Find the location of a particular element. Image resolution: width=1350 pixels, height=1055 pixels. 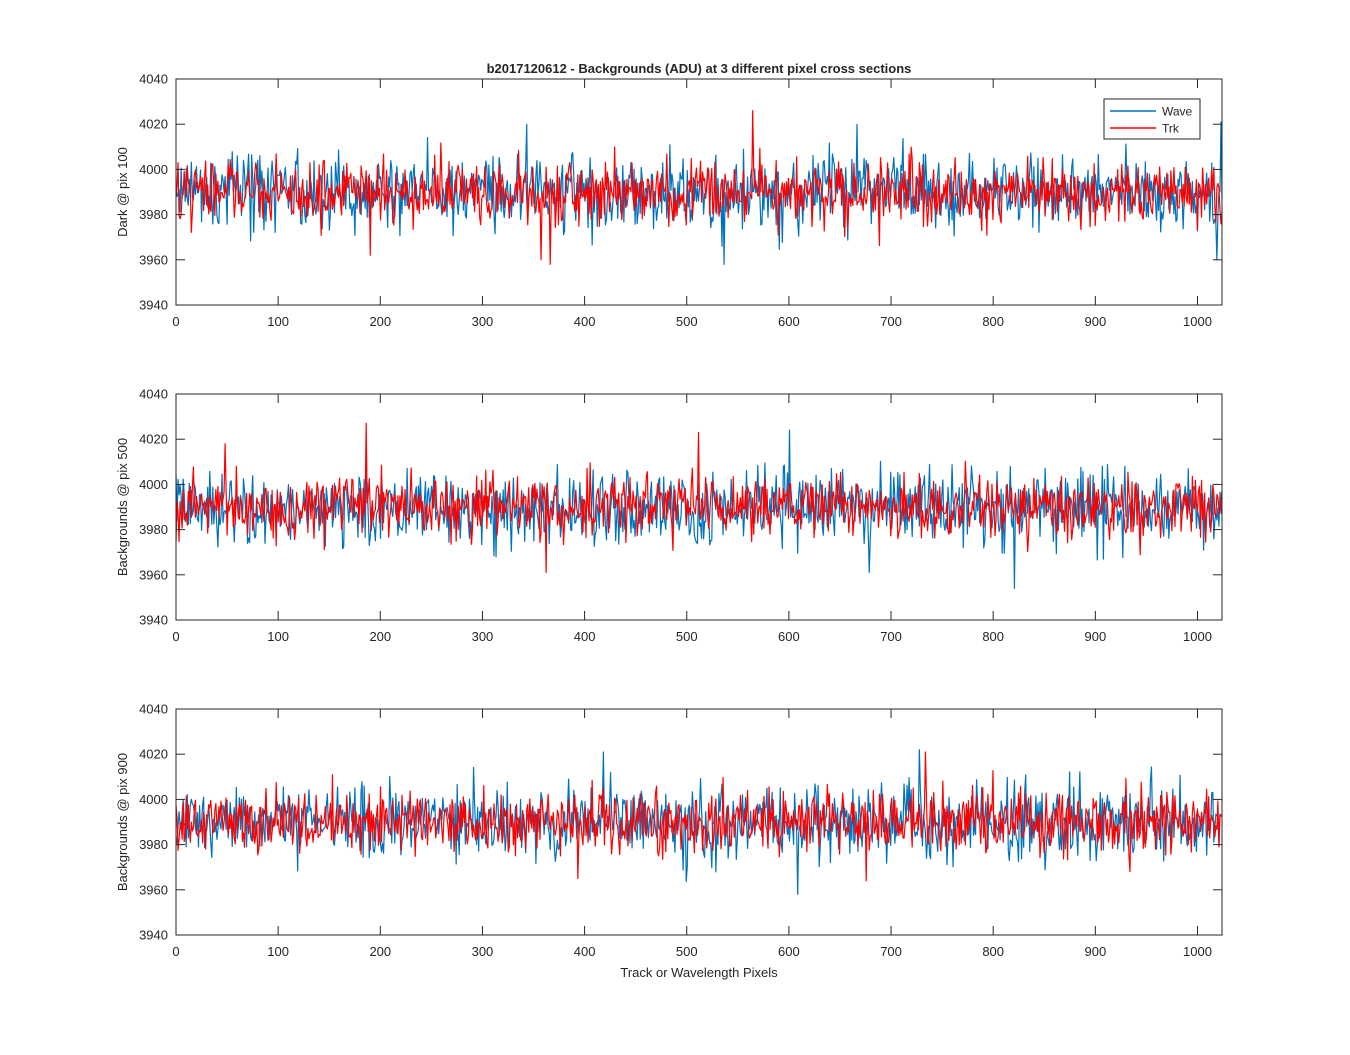

legend-label-wave: Wave is located at coordinates (1177, 112).